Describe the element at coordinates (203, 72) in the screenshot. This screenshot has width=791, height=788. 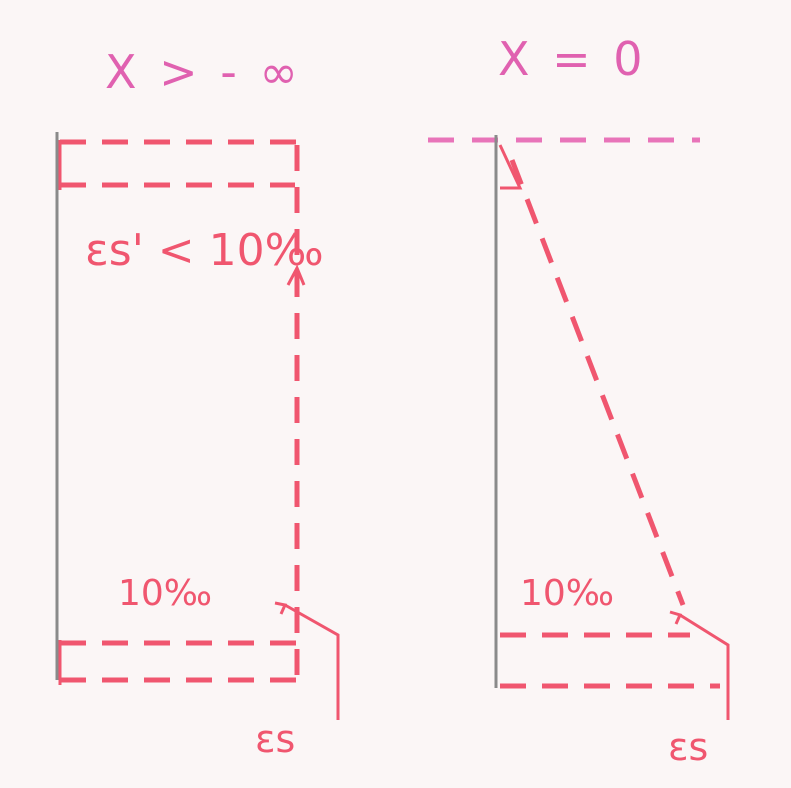
I see `left-title: X > - ∞` at that location.